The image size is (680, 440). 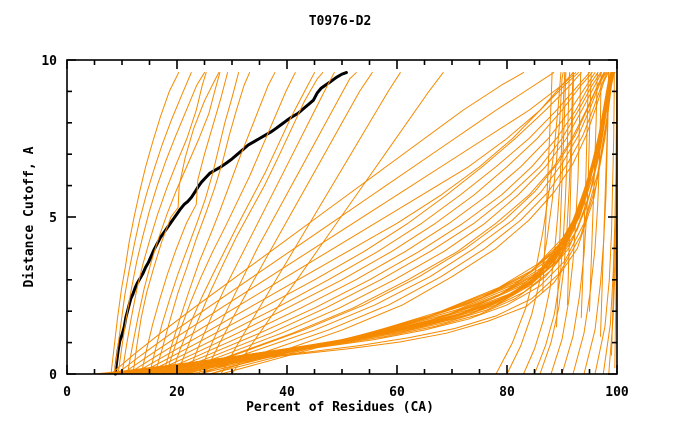 What do you see at coordinates (397, 392) in the screenshot?
I see `x-tick-label: 60` at bounding box center [397, 392].